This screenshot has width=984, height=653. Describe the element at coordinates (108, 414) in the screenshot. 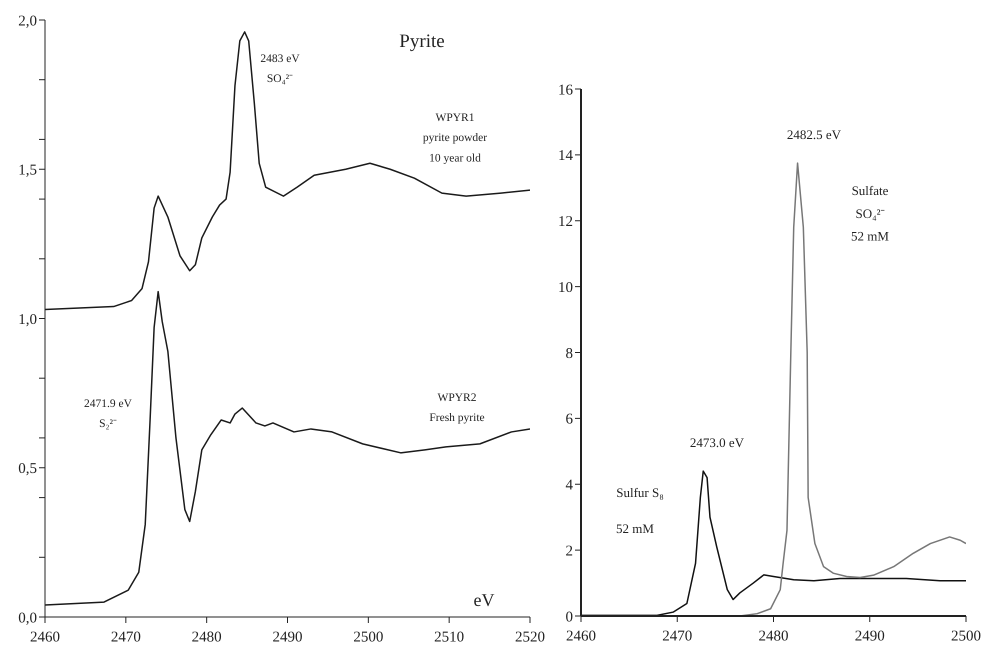

I see `annotation: 2471.9 eV S₂²⁻` at that location.